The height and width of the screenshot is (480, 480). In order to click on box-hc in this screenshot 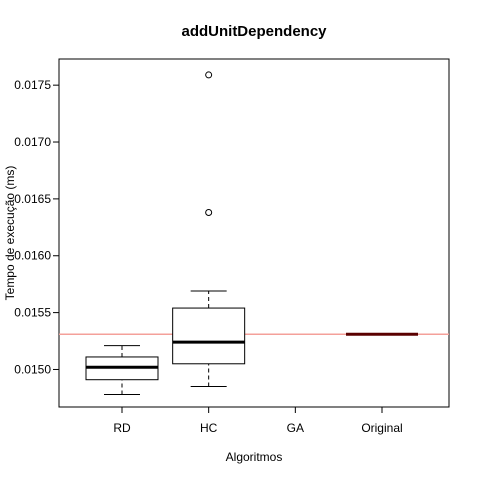, I will do `click(209, 229)`.